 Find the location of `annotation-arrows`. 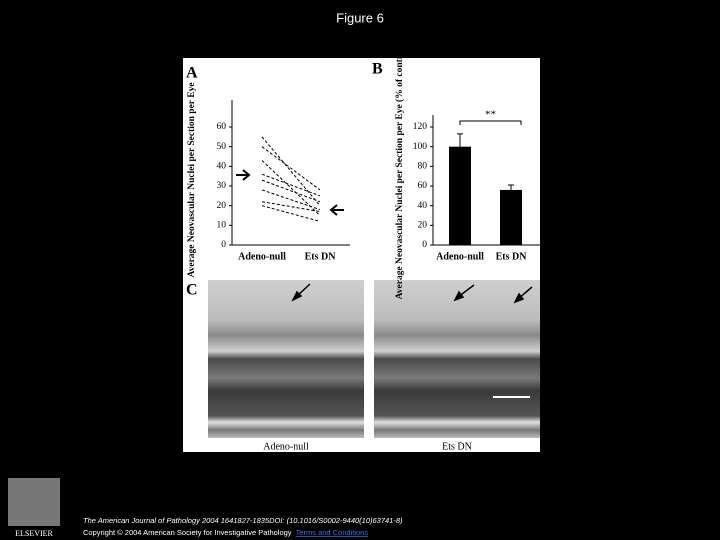

annotation-arrows is located at coordinates (412, 293).